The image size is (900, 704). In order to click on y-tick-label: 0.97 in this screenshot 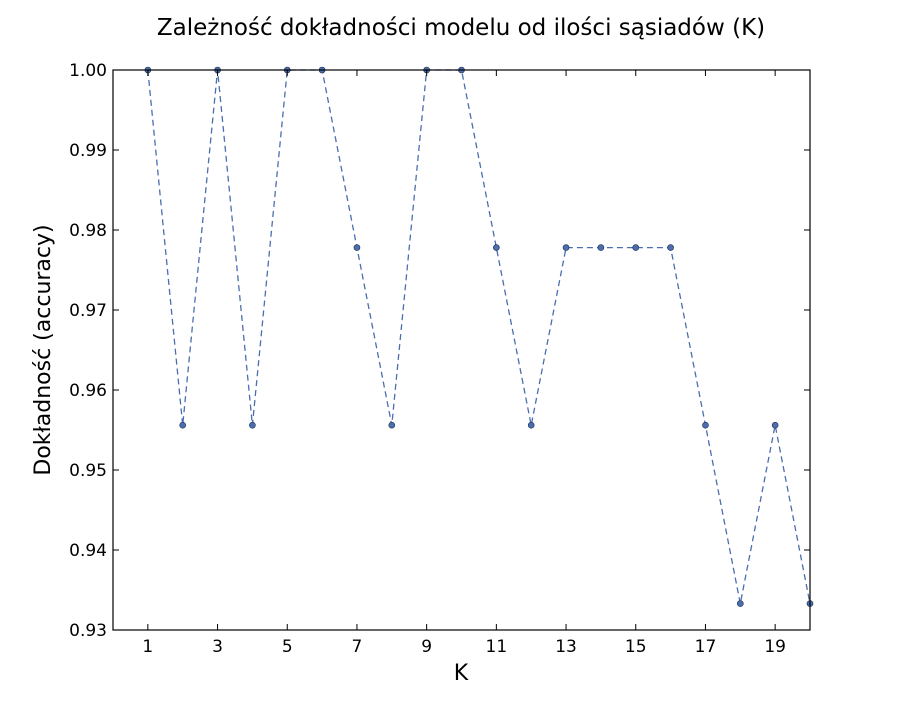, I will do `click(88, 311)`.